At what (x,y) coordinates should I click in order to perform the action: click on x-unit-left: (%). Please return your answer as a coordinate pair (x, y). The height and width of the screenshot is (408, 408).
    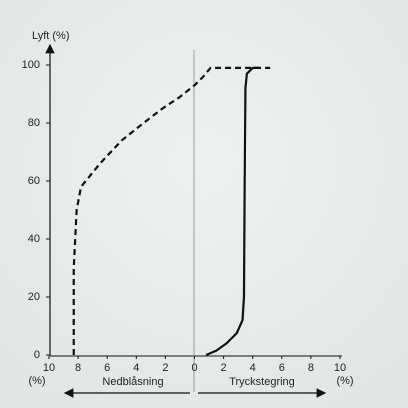
    Looking at the image, I should click on (36, 381).